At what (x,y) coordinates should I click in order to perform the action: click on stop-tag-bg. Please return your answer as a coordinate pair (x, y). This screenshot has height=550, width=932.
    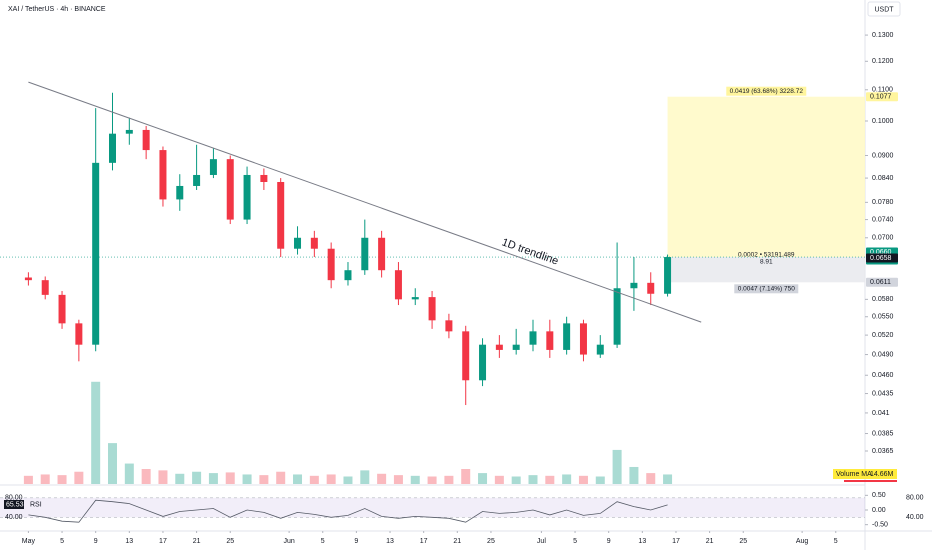
    Looking at the image, I should click on (882, 282).